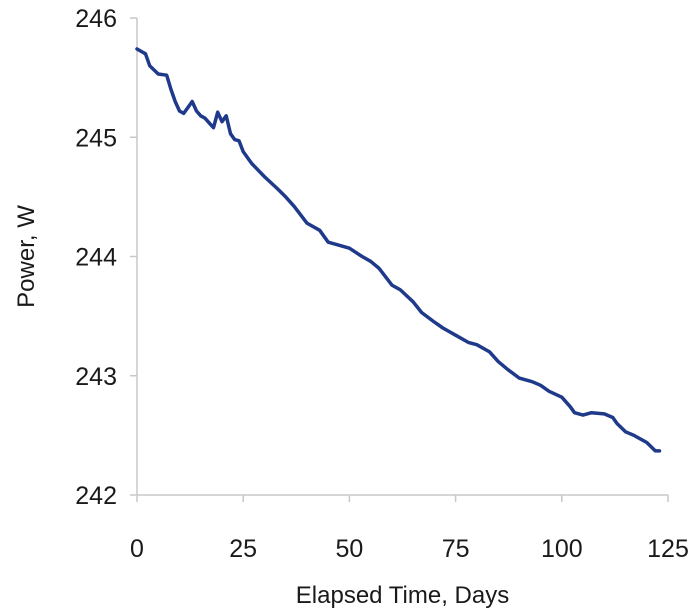 This screenshot has width=699, height=613. Describe the element at coordinates (243, 549) in the screenshot. I see `x-tick-label: 25` at that location.